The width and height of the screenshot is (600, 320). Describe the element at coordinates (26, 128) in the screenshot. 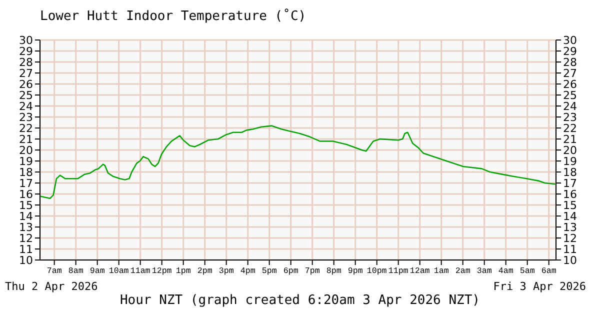

I see `y-tick-label: 22` at that location.